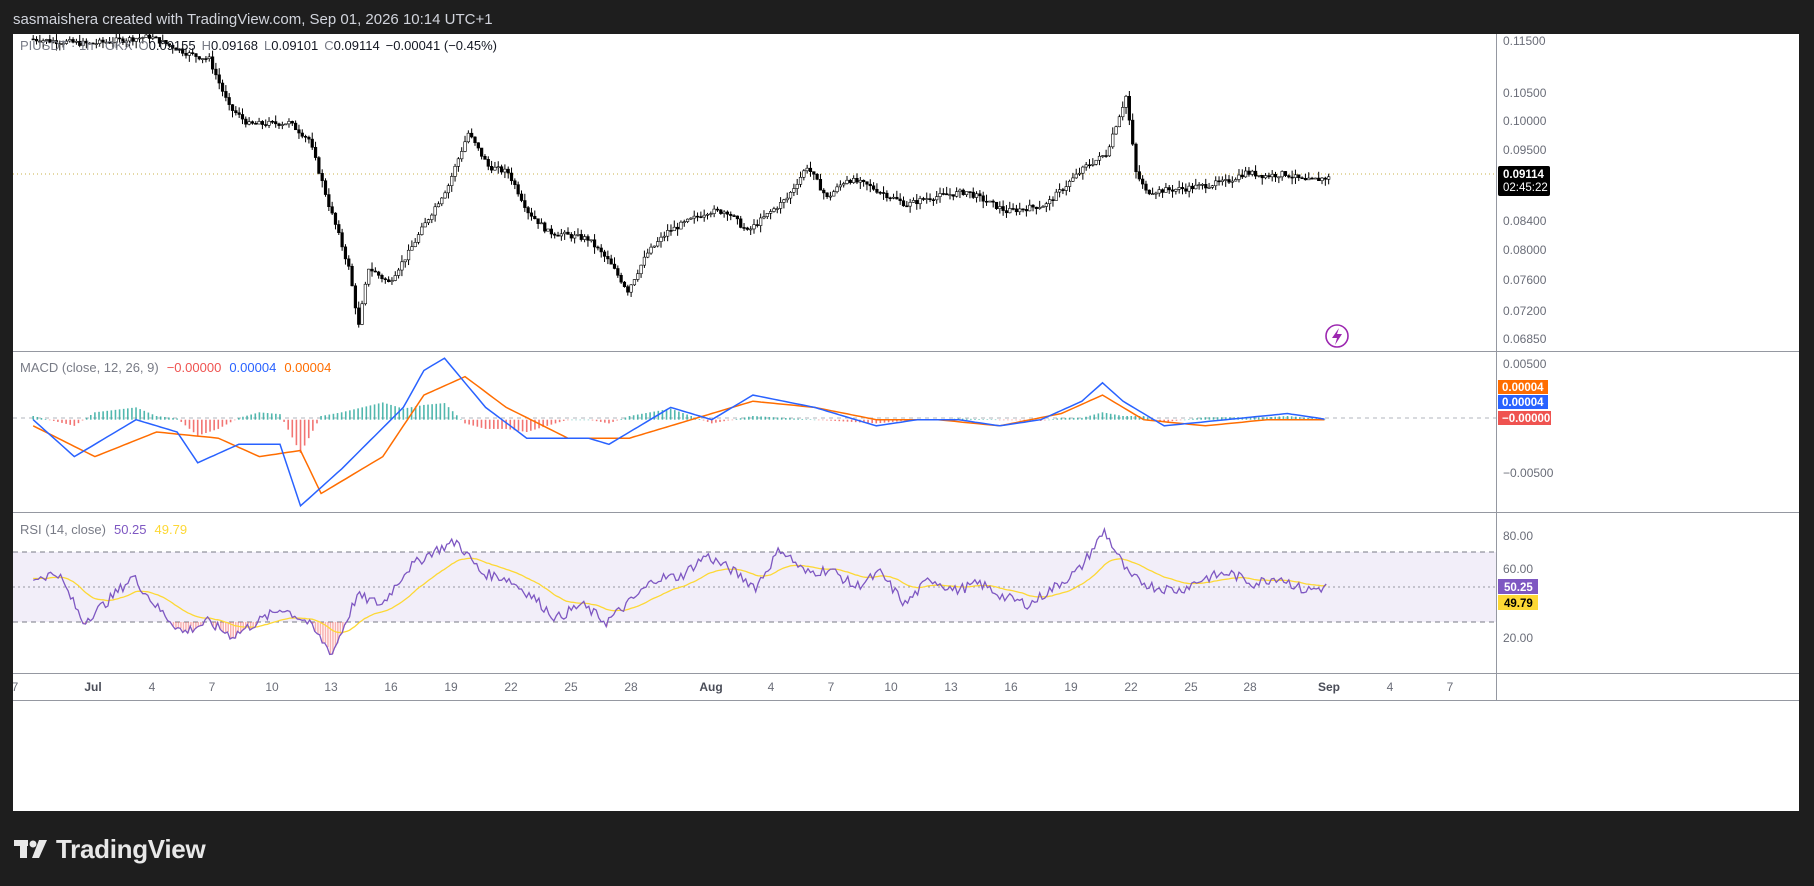  Describe the element at coordinates (1528, 418) in the screenshot. I see `macd-axis: 0.00500 −0.00500` at that location.